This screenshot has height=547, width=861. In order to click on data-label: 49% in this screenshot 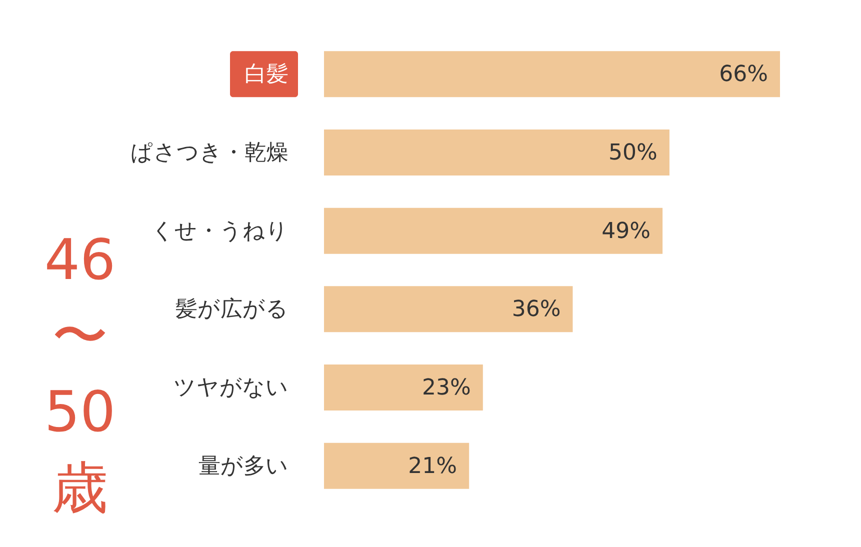, I will do `click(626, 231)`.